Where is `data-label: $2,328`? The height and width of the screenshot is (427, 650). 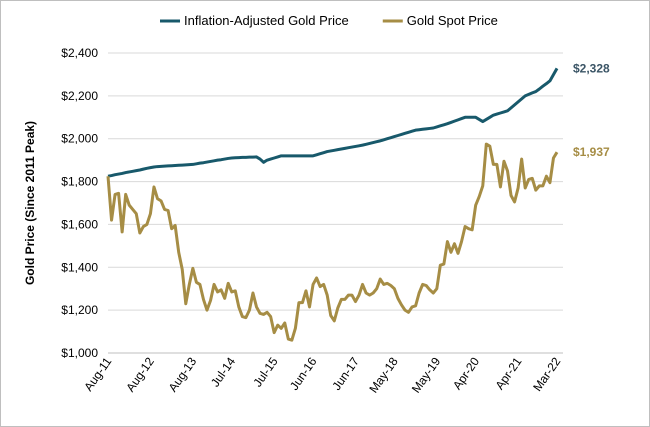
data-label: $2,328 is located at coordinates (591, 68).